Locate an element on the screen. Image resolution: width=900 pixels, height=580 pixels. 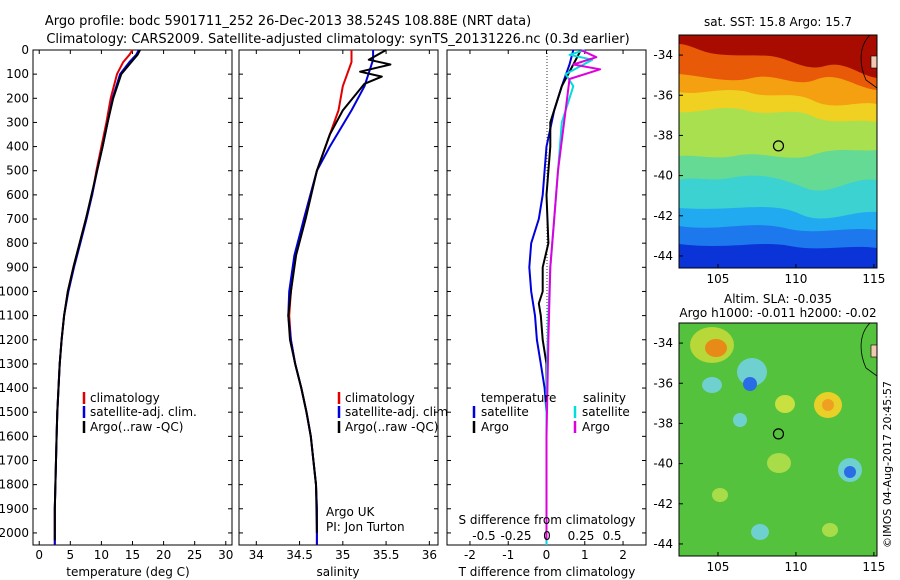
depth-tick-label: 1700 is located at coordinates (14, 460).